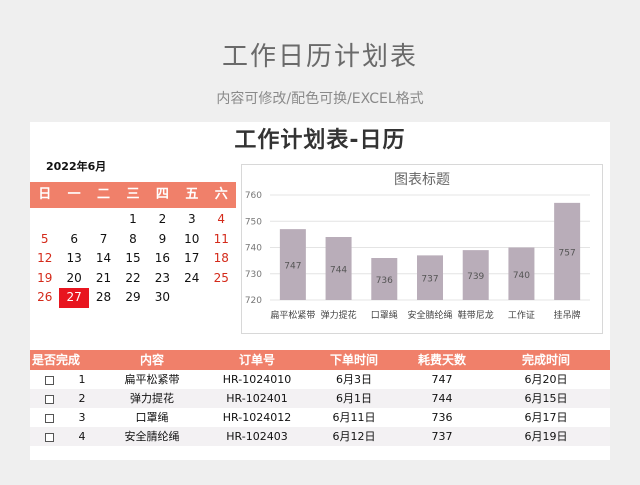  Describe the element at coordinates (320, 140) in the screenshot. I see `sheet-title: 工作计划表-日历` at that location.